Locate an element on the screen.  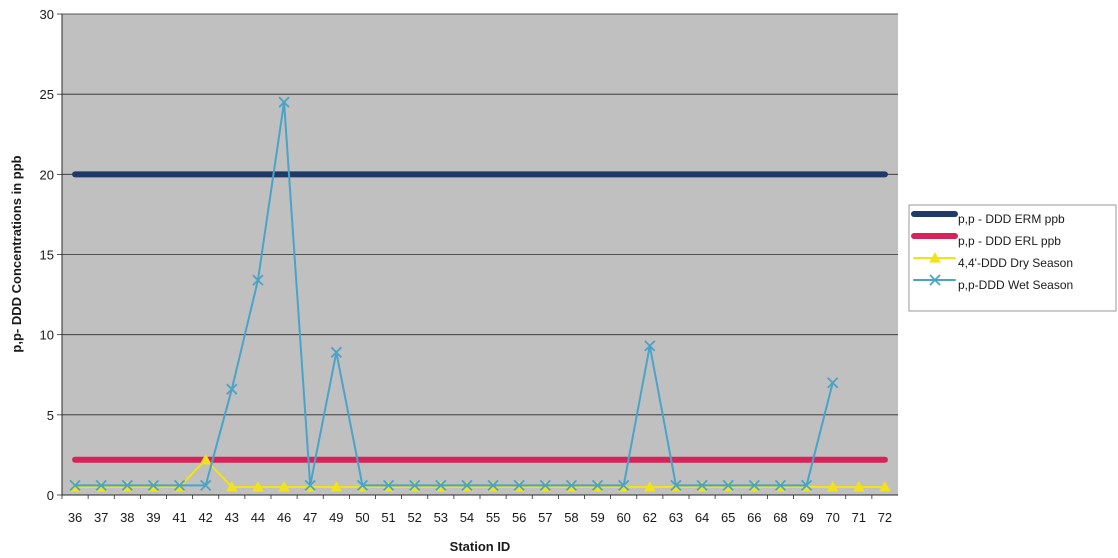
x-tick-label: 52 is located at coordinates (414, 517).